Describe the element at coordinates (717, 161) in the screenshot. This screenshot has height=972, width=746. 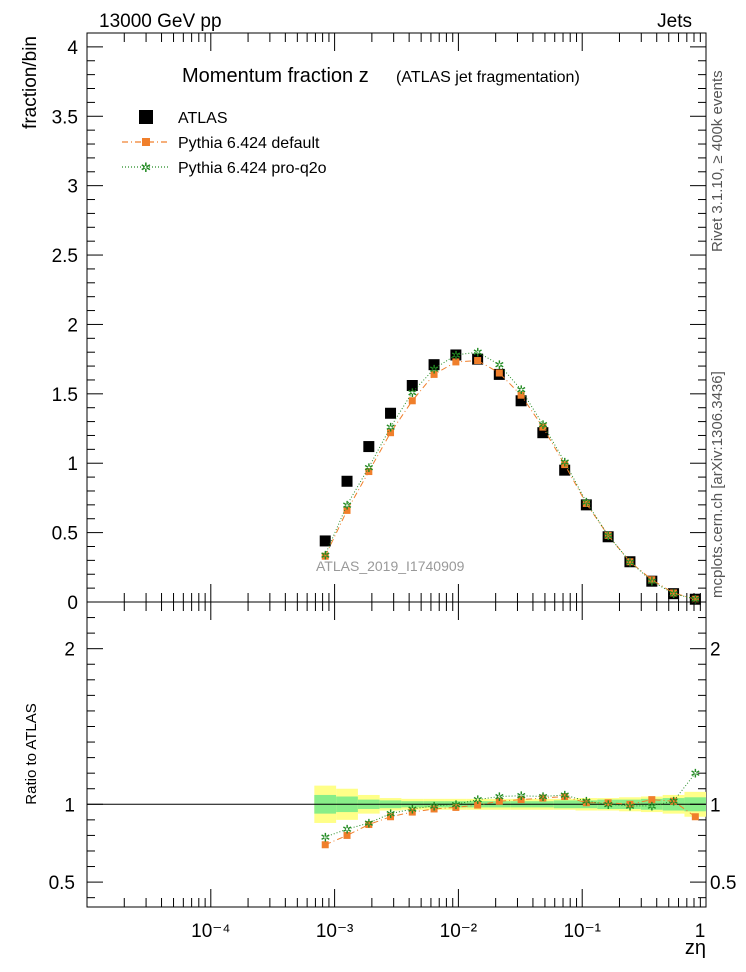
I see `rivet-version-label: Rivet 3.1.10, ≥ 400k events` at that location.